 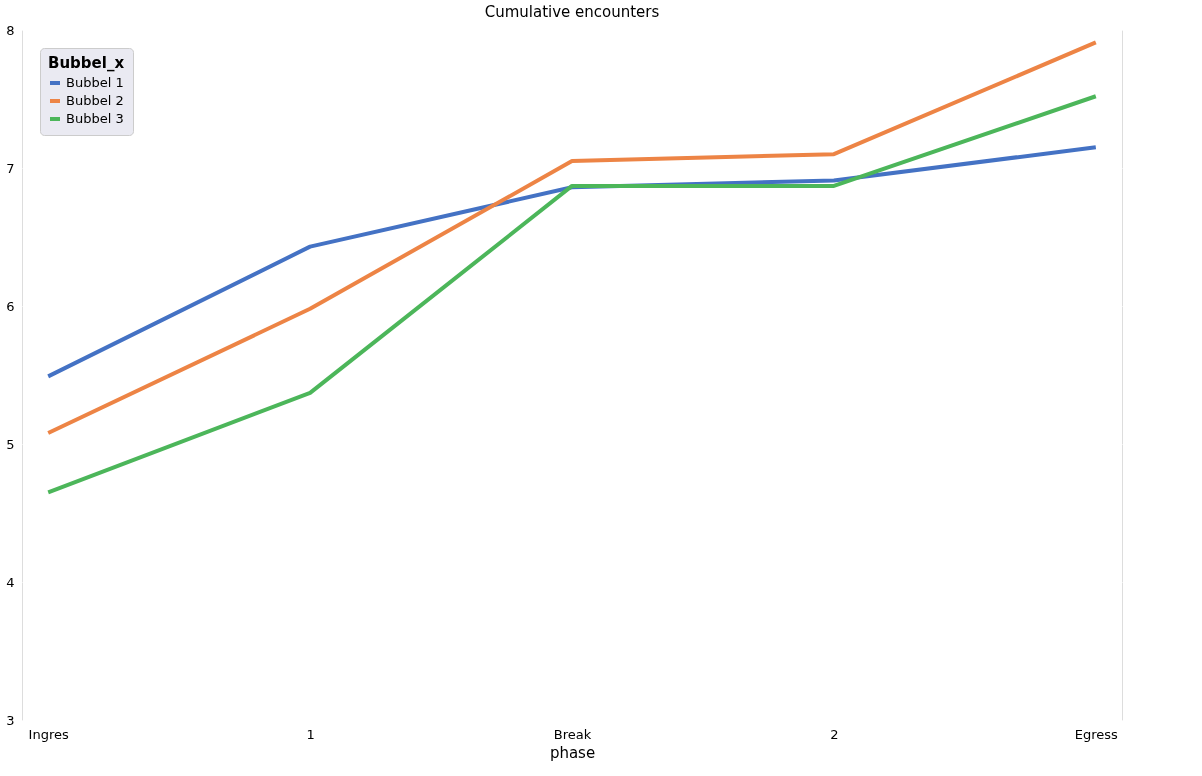 I want to click on y-tick-label: 7, so click(x=10, y=168).